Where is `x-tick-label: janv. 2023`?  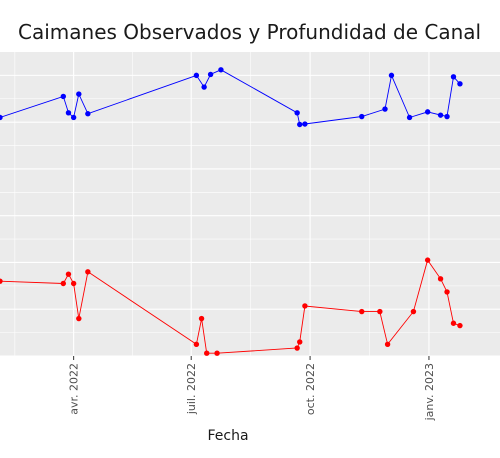 x-tick-label: janv. 2023 is located at coordinates (429, 392).